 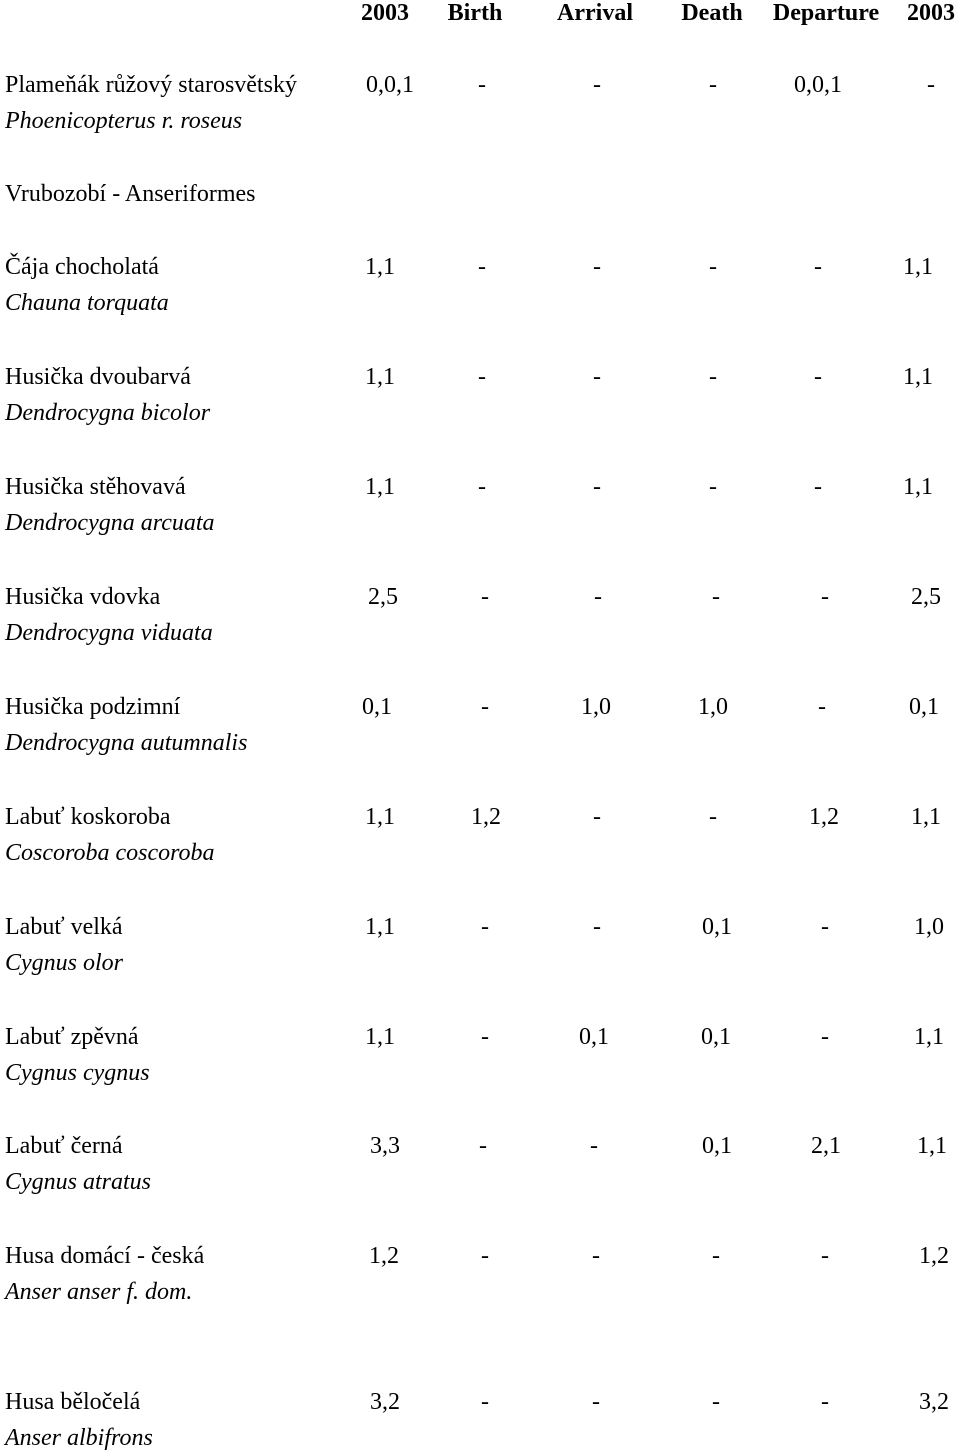 What do you see at coordinates (73, 1402) in the screenshot?
I see `species-name: Husa běločelá` at bounding box center [73, 1402].